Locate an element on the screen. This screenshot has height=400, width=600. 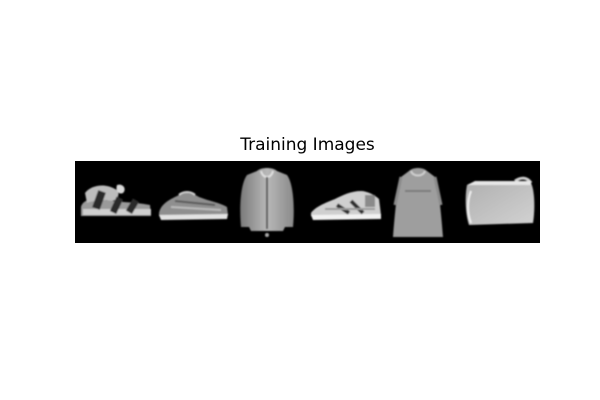
image-grid-svg is located at coordinates (308, 202).